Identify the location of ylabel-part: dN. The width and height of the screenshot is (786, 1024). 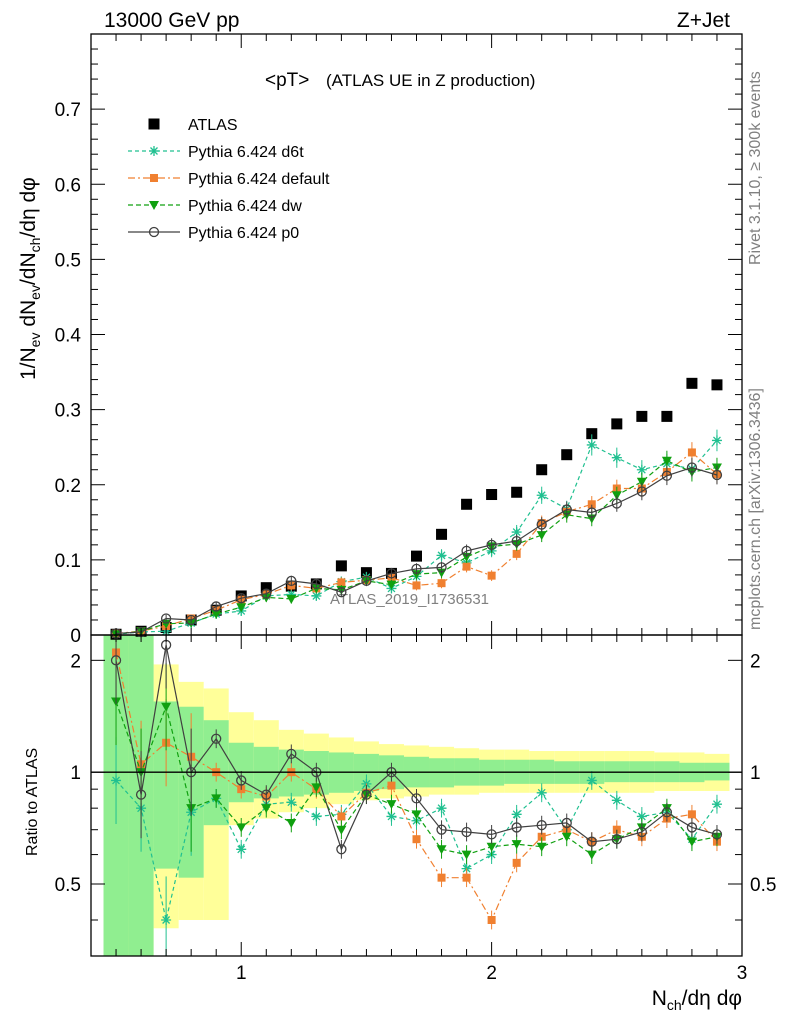
(28, 316).